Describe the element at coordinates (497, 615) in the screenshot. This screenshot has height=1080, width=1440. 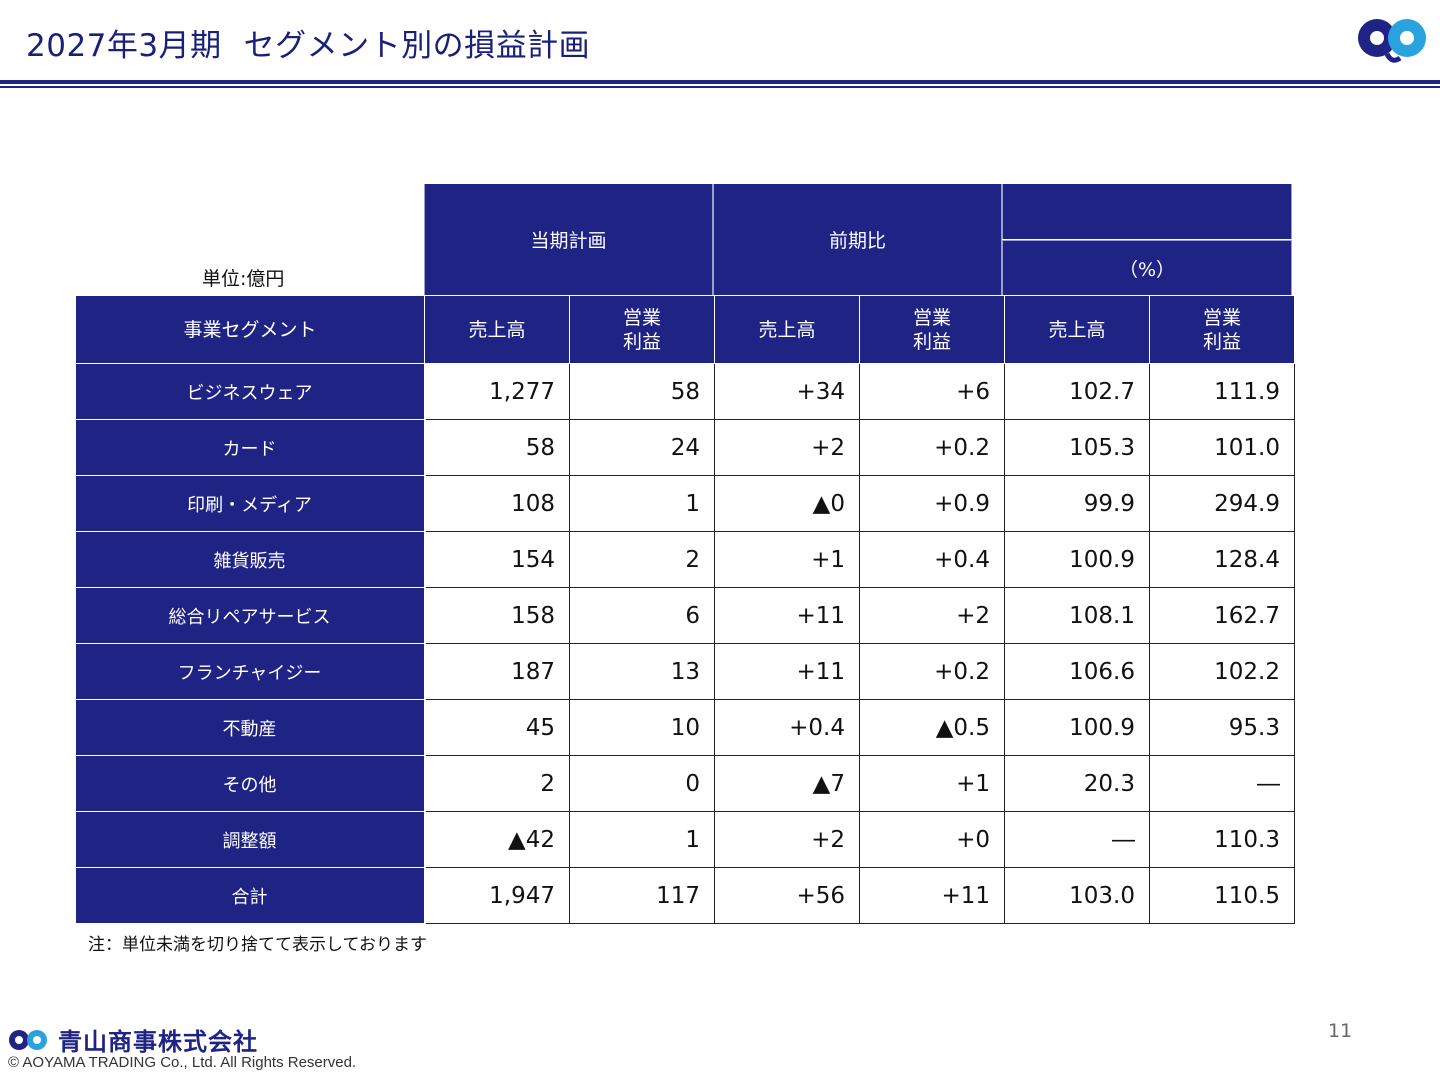
I see `table-cell: 158` at that location.